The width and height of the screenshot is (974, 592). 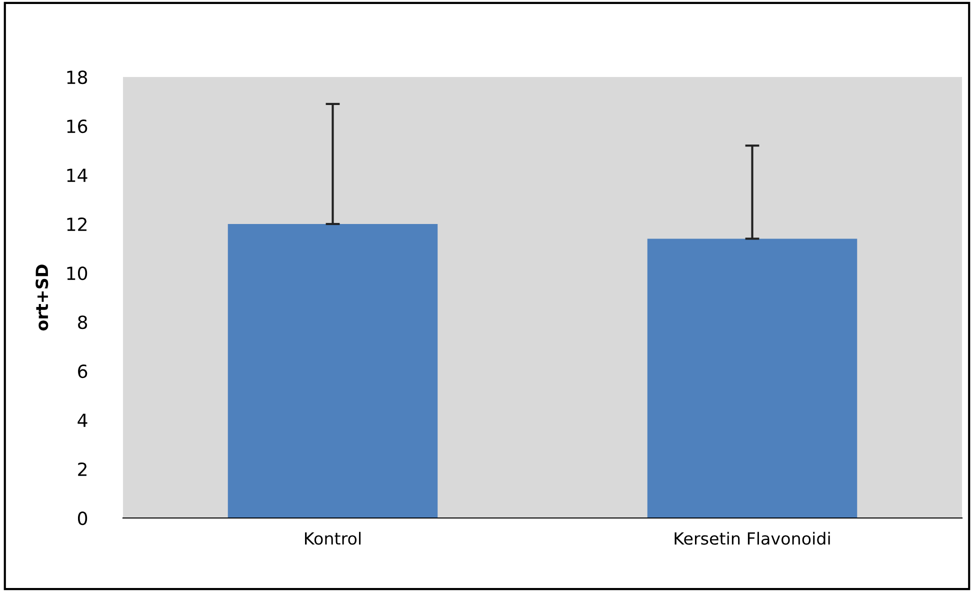 What do you see at coordinates (752, 538) in the screenshot?
I see `x-tick-label: Kersetin Flavonoidi` at bounding box center [752, 538].